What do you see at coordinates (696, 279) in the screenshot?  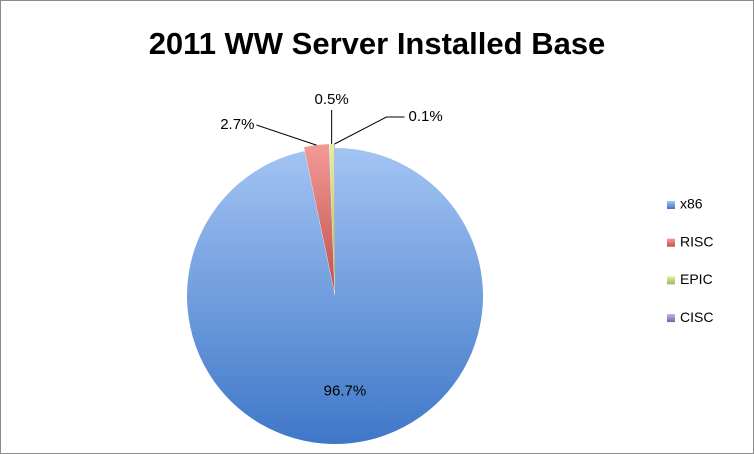 I see `legend-label: EPIC` at bounding box center [696, 279].